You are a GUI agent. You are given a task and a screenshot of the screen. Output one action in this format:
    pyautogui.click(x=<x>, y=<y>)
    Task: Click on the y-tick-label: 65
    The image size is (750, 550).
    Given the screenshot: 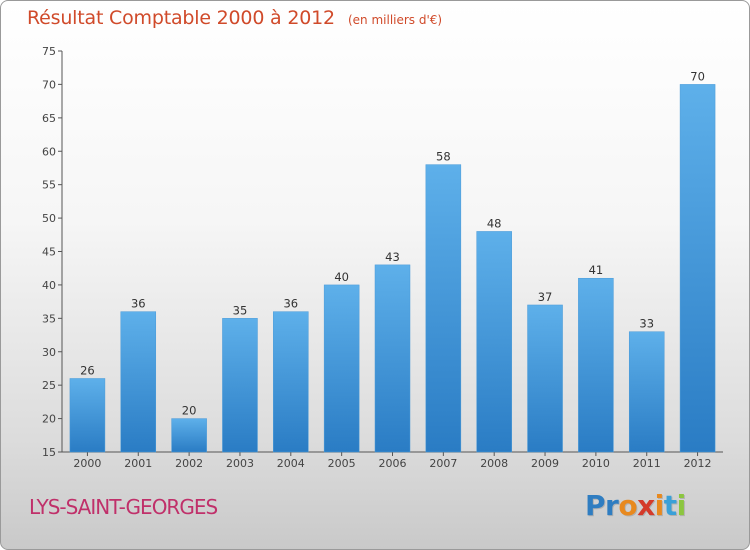 What is the action you would take?
    pyautogui.click(x=49, y=118)
    